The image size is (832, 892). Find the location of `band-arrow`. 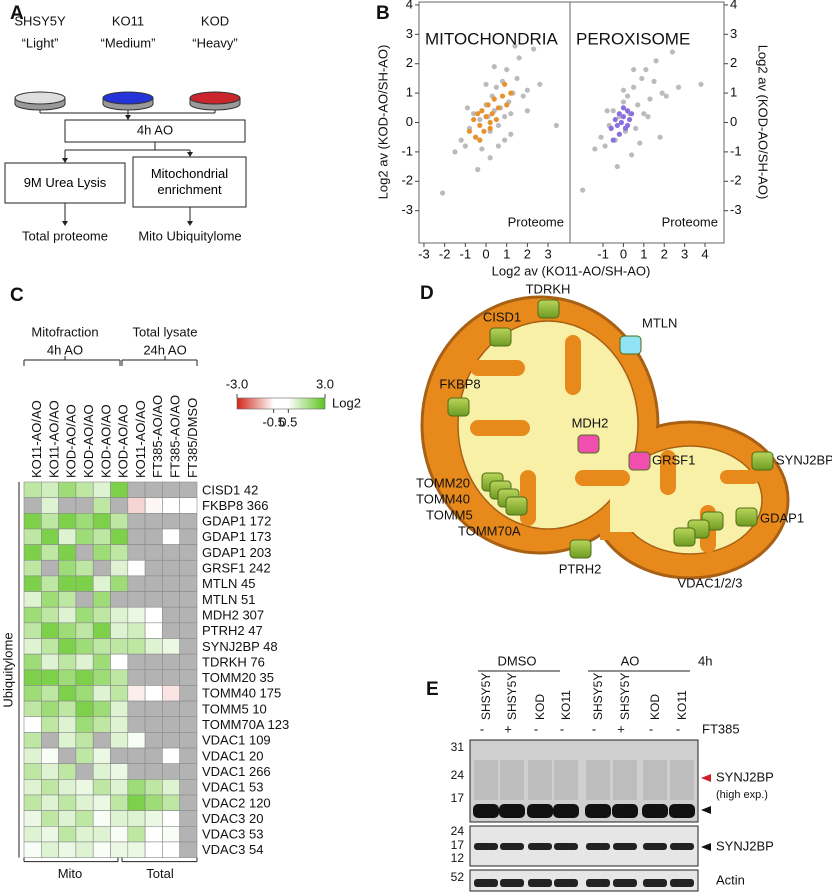

band-arrow is located at coordinates (706, 810).